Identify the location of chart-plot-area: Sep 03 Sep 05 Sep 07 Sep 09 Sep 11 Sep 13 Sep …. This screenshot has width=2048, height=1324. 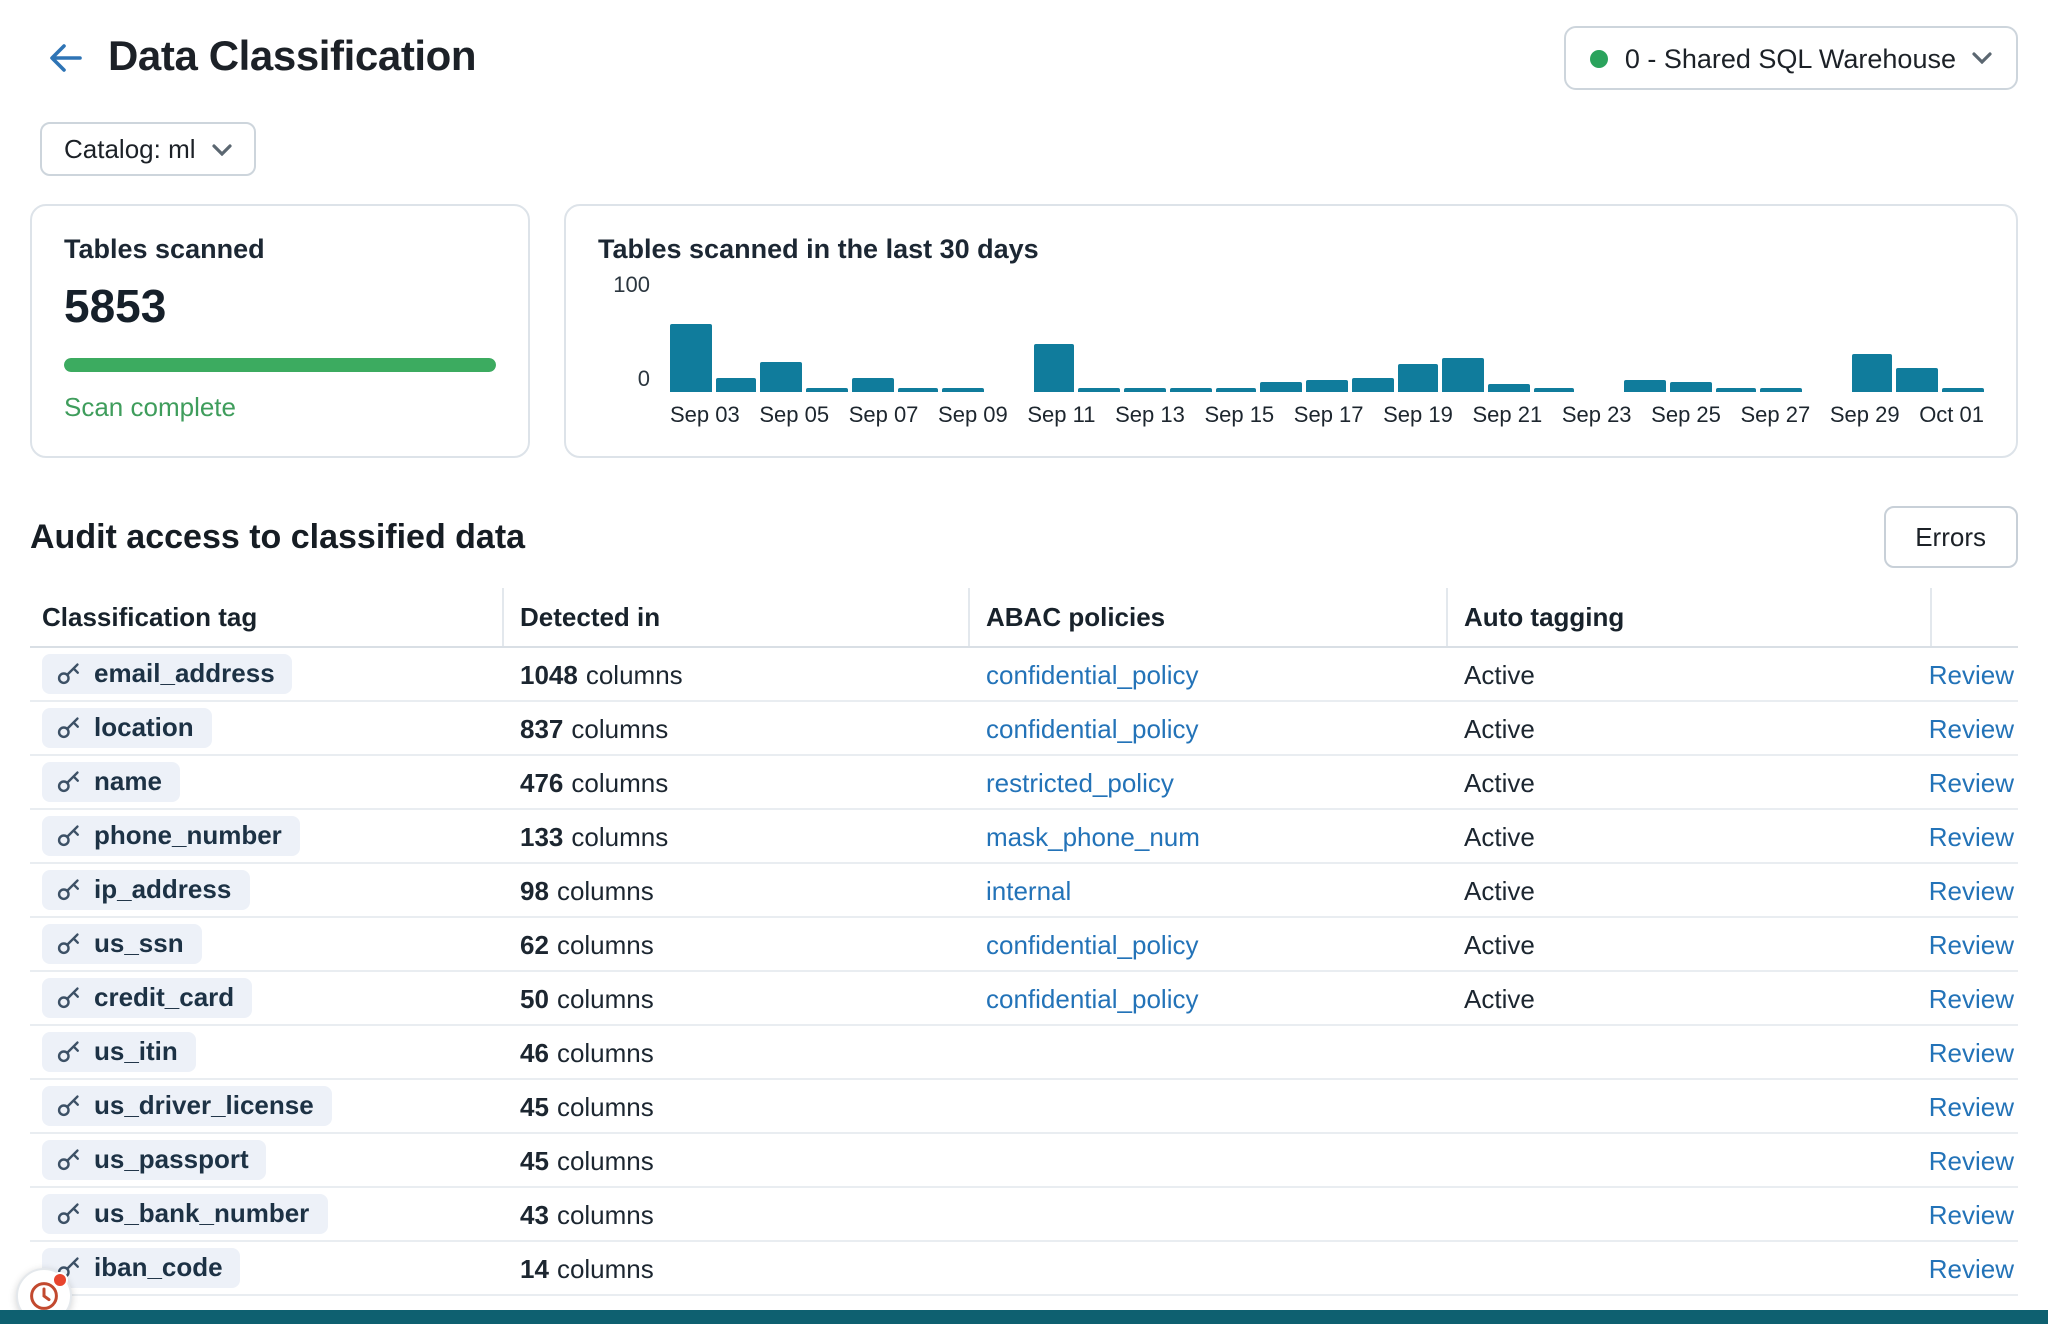
(1327, 352).